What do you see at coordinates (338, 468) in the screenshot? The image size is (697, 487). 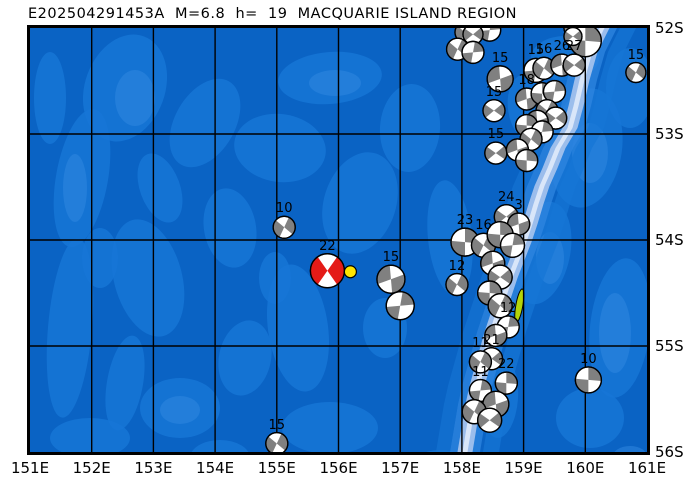 I see `x-axis-tick-label: 156E` at bounding box center [338, 468].